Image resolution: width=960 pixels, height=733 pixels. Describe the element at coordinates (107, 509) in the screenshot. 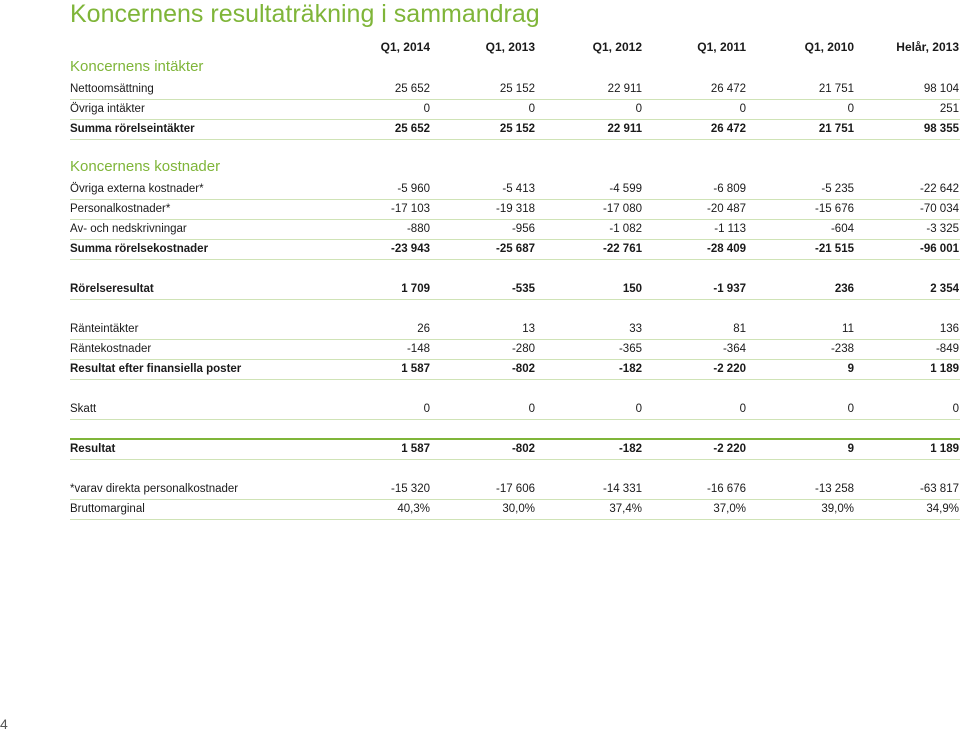

I see `row-label: Bruttomarginal` at that location.